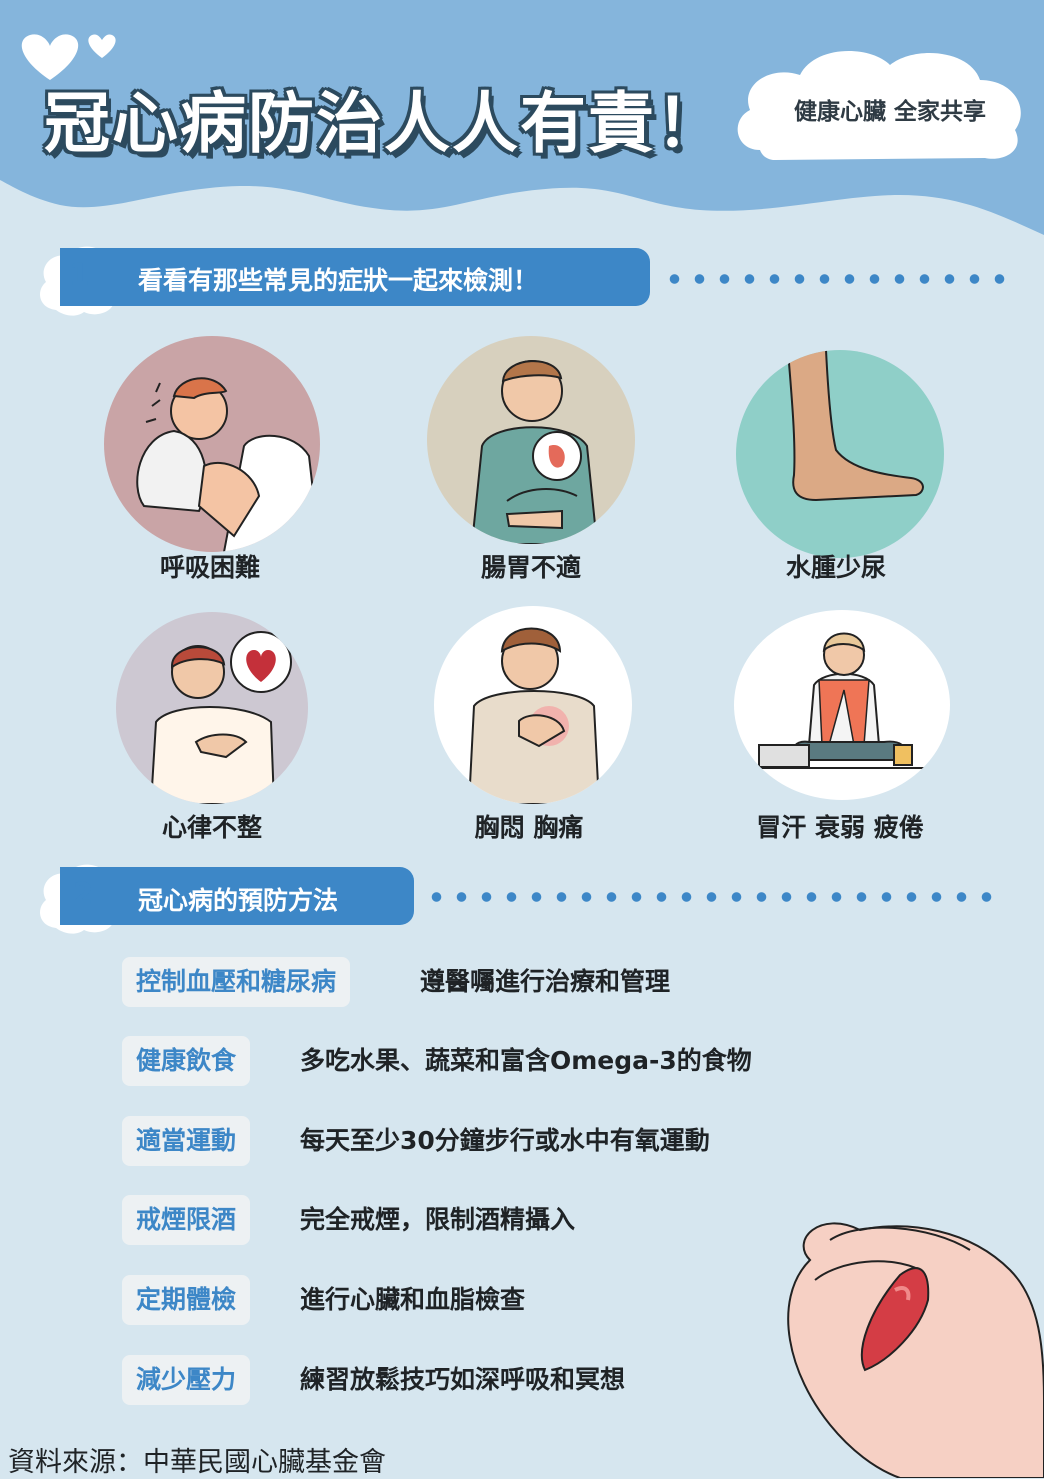  What do you see at coordinates (840, 454) in the screenshot?
I see `swollen-foot-illustration` at bounding box center [840, 454].